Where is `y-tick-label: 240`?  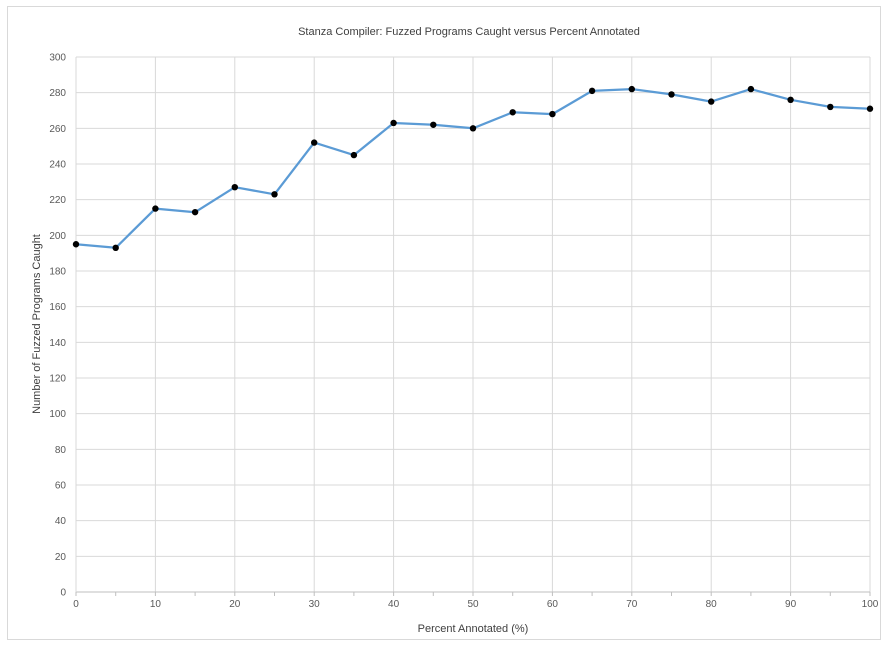 y-tick-label: 240 is located at coordinates (57, 165).